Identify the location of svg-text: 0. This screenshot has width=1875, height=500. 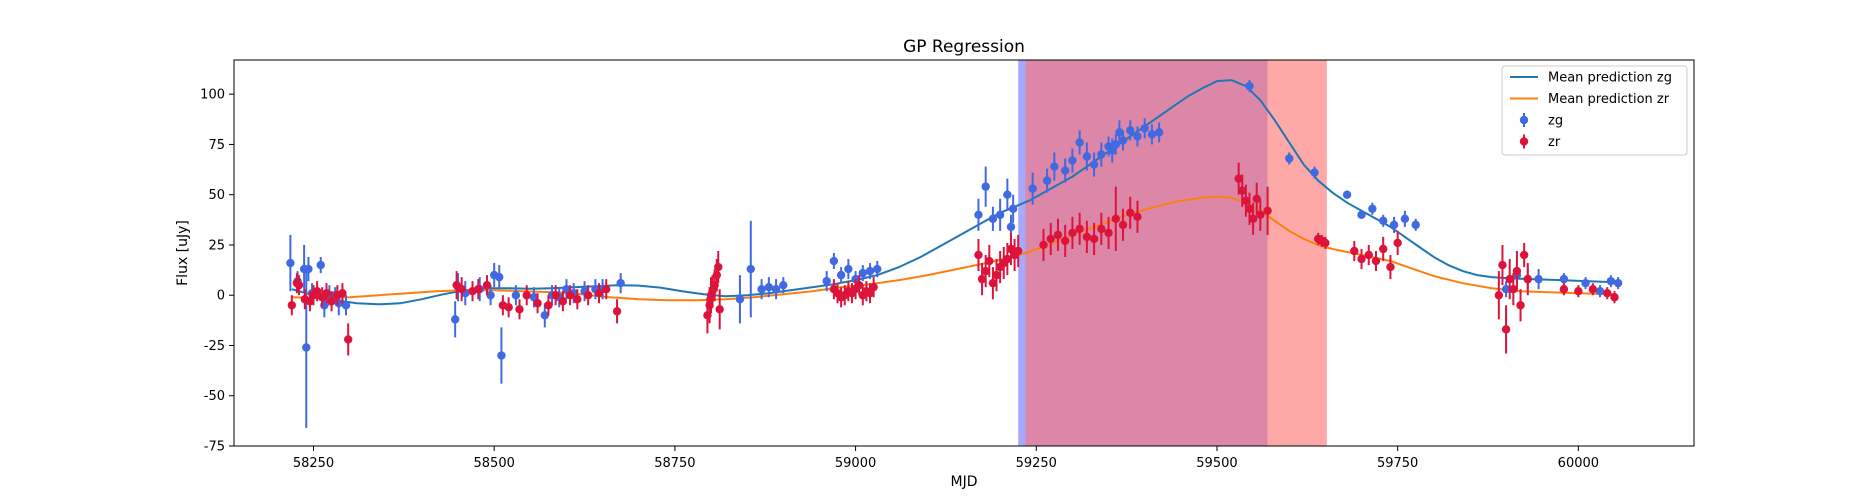
(221, 296).